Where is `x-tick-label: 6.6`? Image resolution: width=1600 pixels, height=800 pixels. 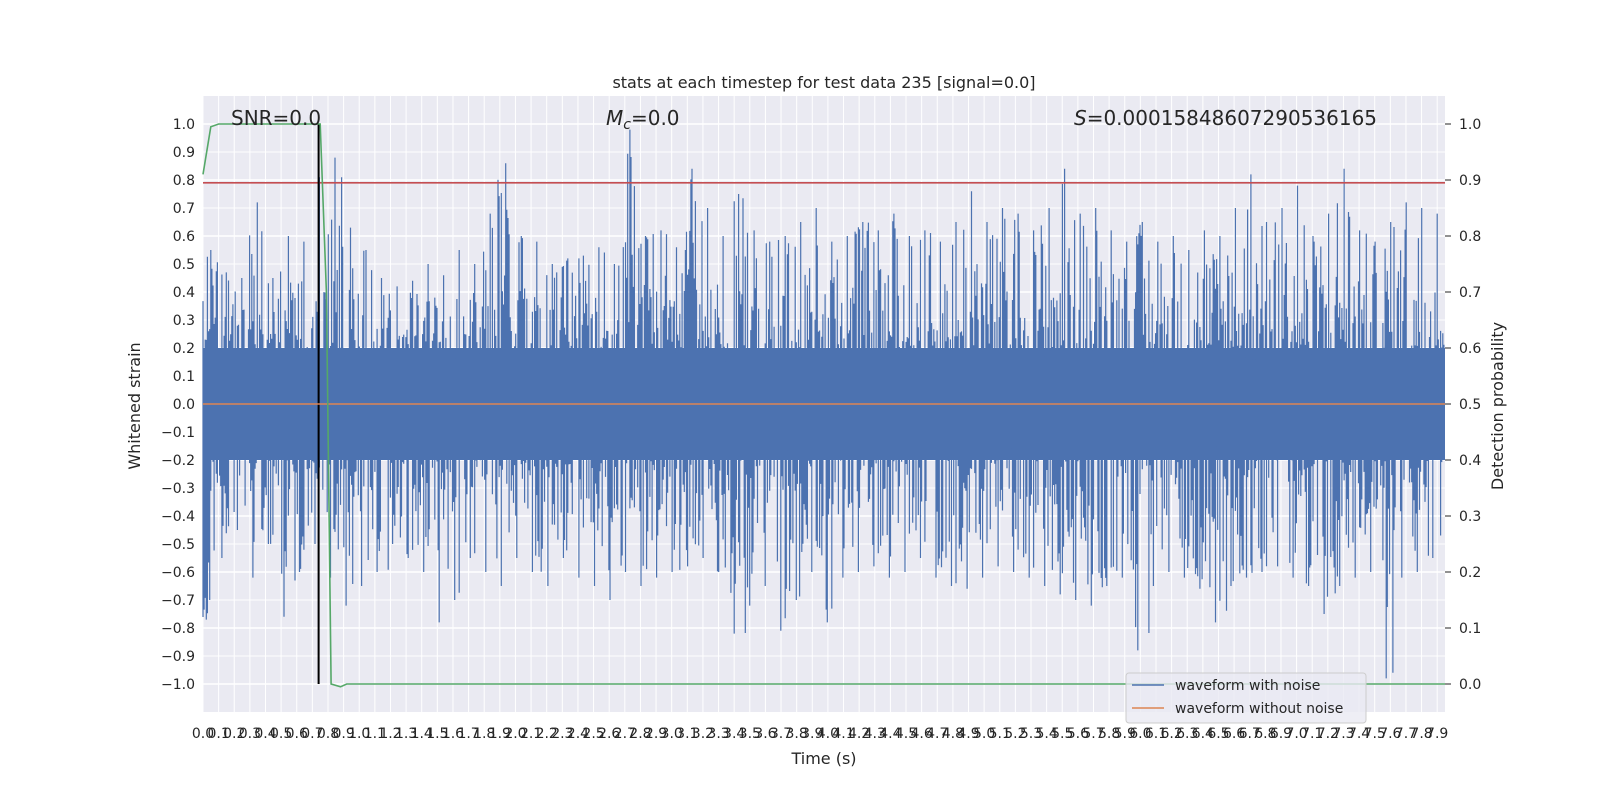 x-tick-label: 6.6 is located at coordinates (1234, 734).